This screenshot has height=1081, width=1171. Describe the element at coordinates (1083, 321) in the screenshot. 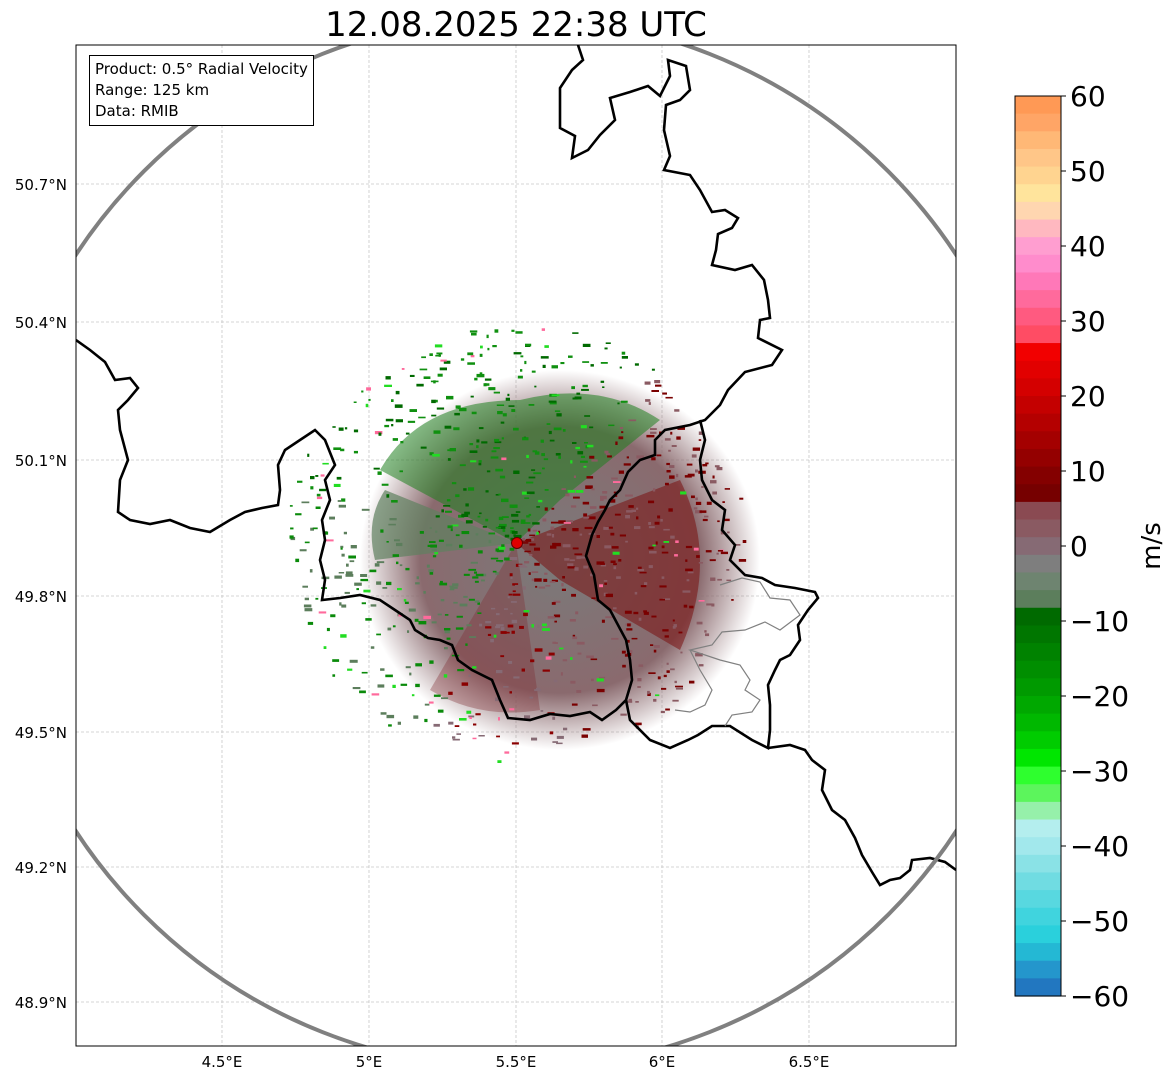

I see `colorbar-tick: 30` at that location.